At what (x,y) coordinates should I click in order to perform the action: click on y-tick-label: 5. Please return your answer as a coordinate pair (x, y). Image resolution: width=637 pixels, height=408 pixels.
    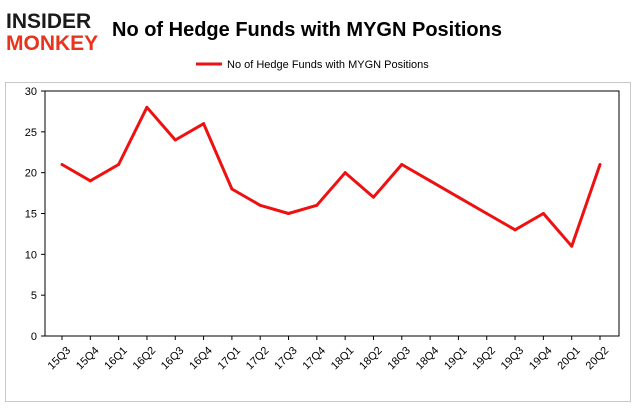
    Looking at the image, I should click on (34, 296).